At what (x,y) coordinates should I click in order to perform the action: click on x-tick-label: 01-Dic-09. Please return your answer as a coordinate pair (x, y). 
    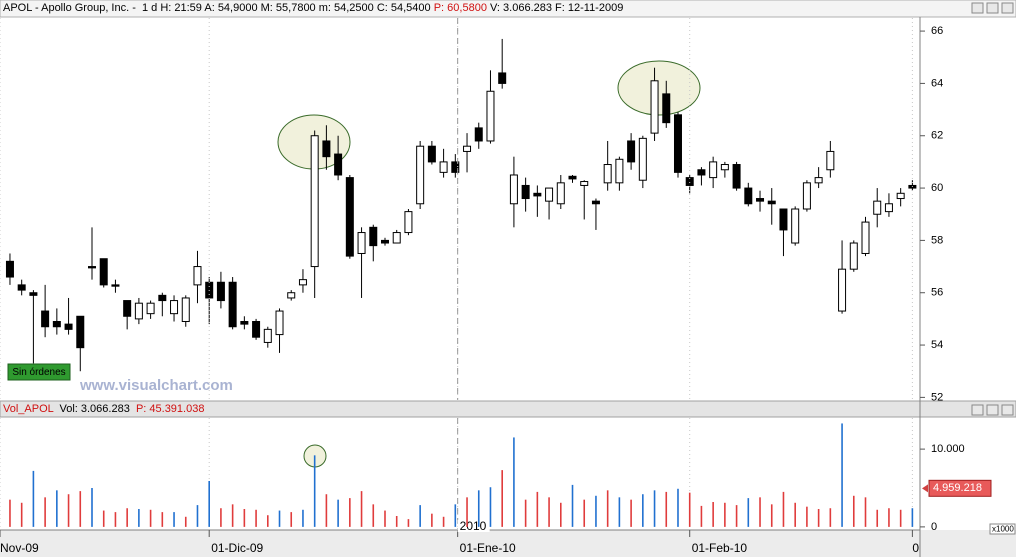
    Looking at the image, I should click on (237, 548).